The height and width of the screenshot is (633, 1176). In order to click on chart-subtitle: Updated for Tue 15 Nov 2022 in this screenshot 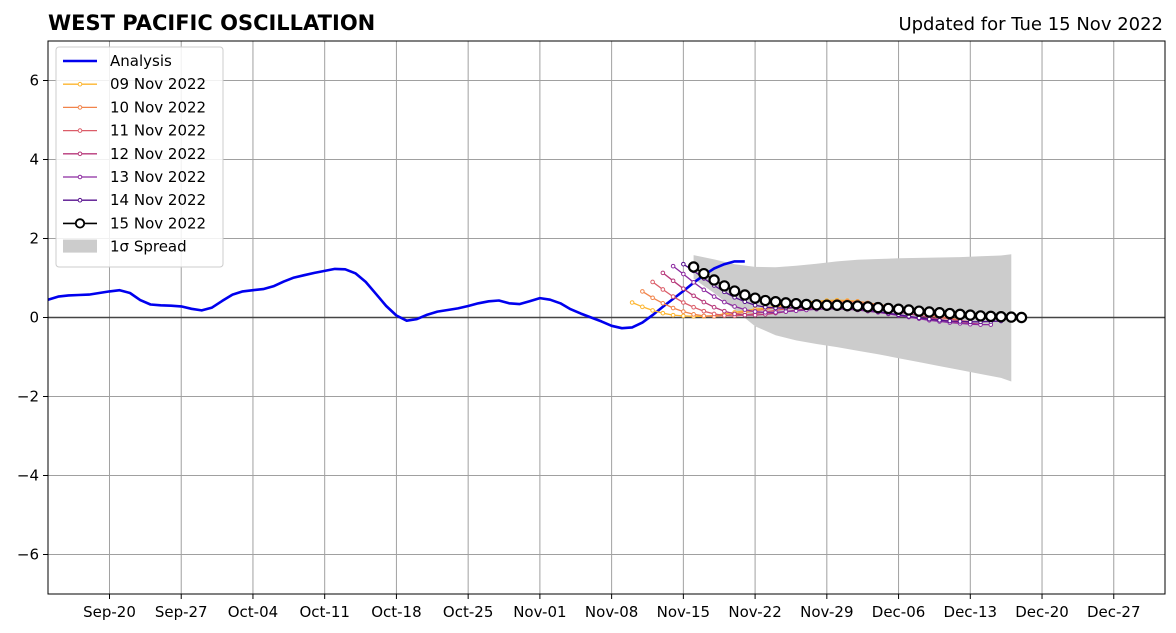, I will do `click(1030, 24)`.